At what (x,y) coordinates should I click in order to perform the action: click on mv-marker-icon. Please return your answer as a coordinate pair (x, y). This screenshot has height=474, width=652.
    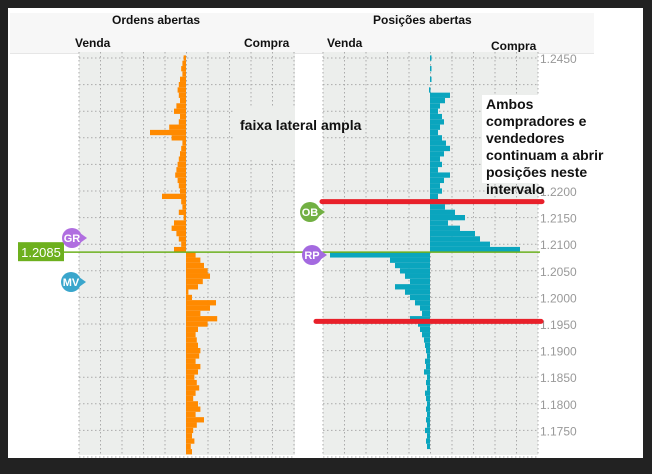
    Looking at the image, I should click on (71, 282).